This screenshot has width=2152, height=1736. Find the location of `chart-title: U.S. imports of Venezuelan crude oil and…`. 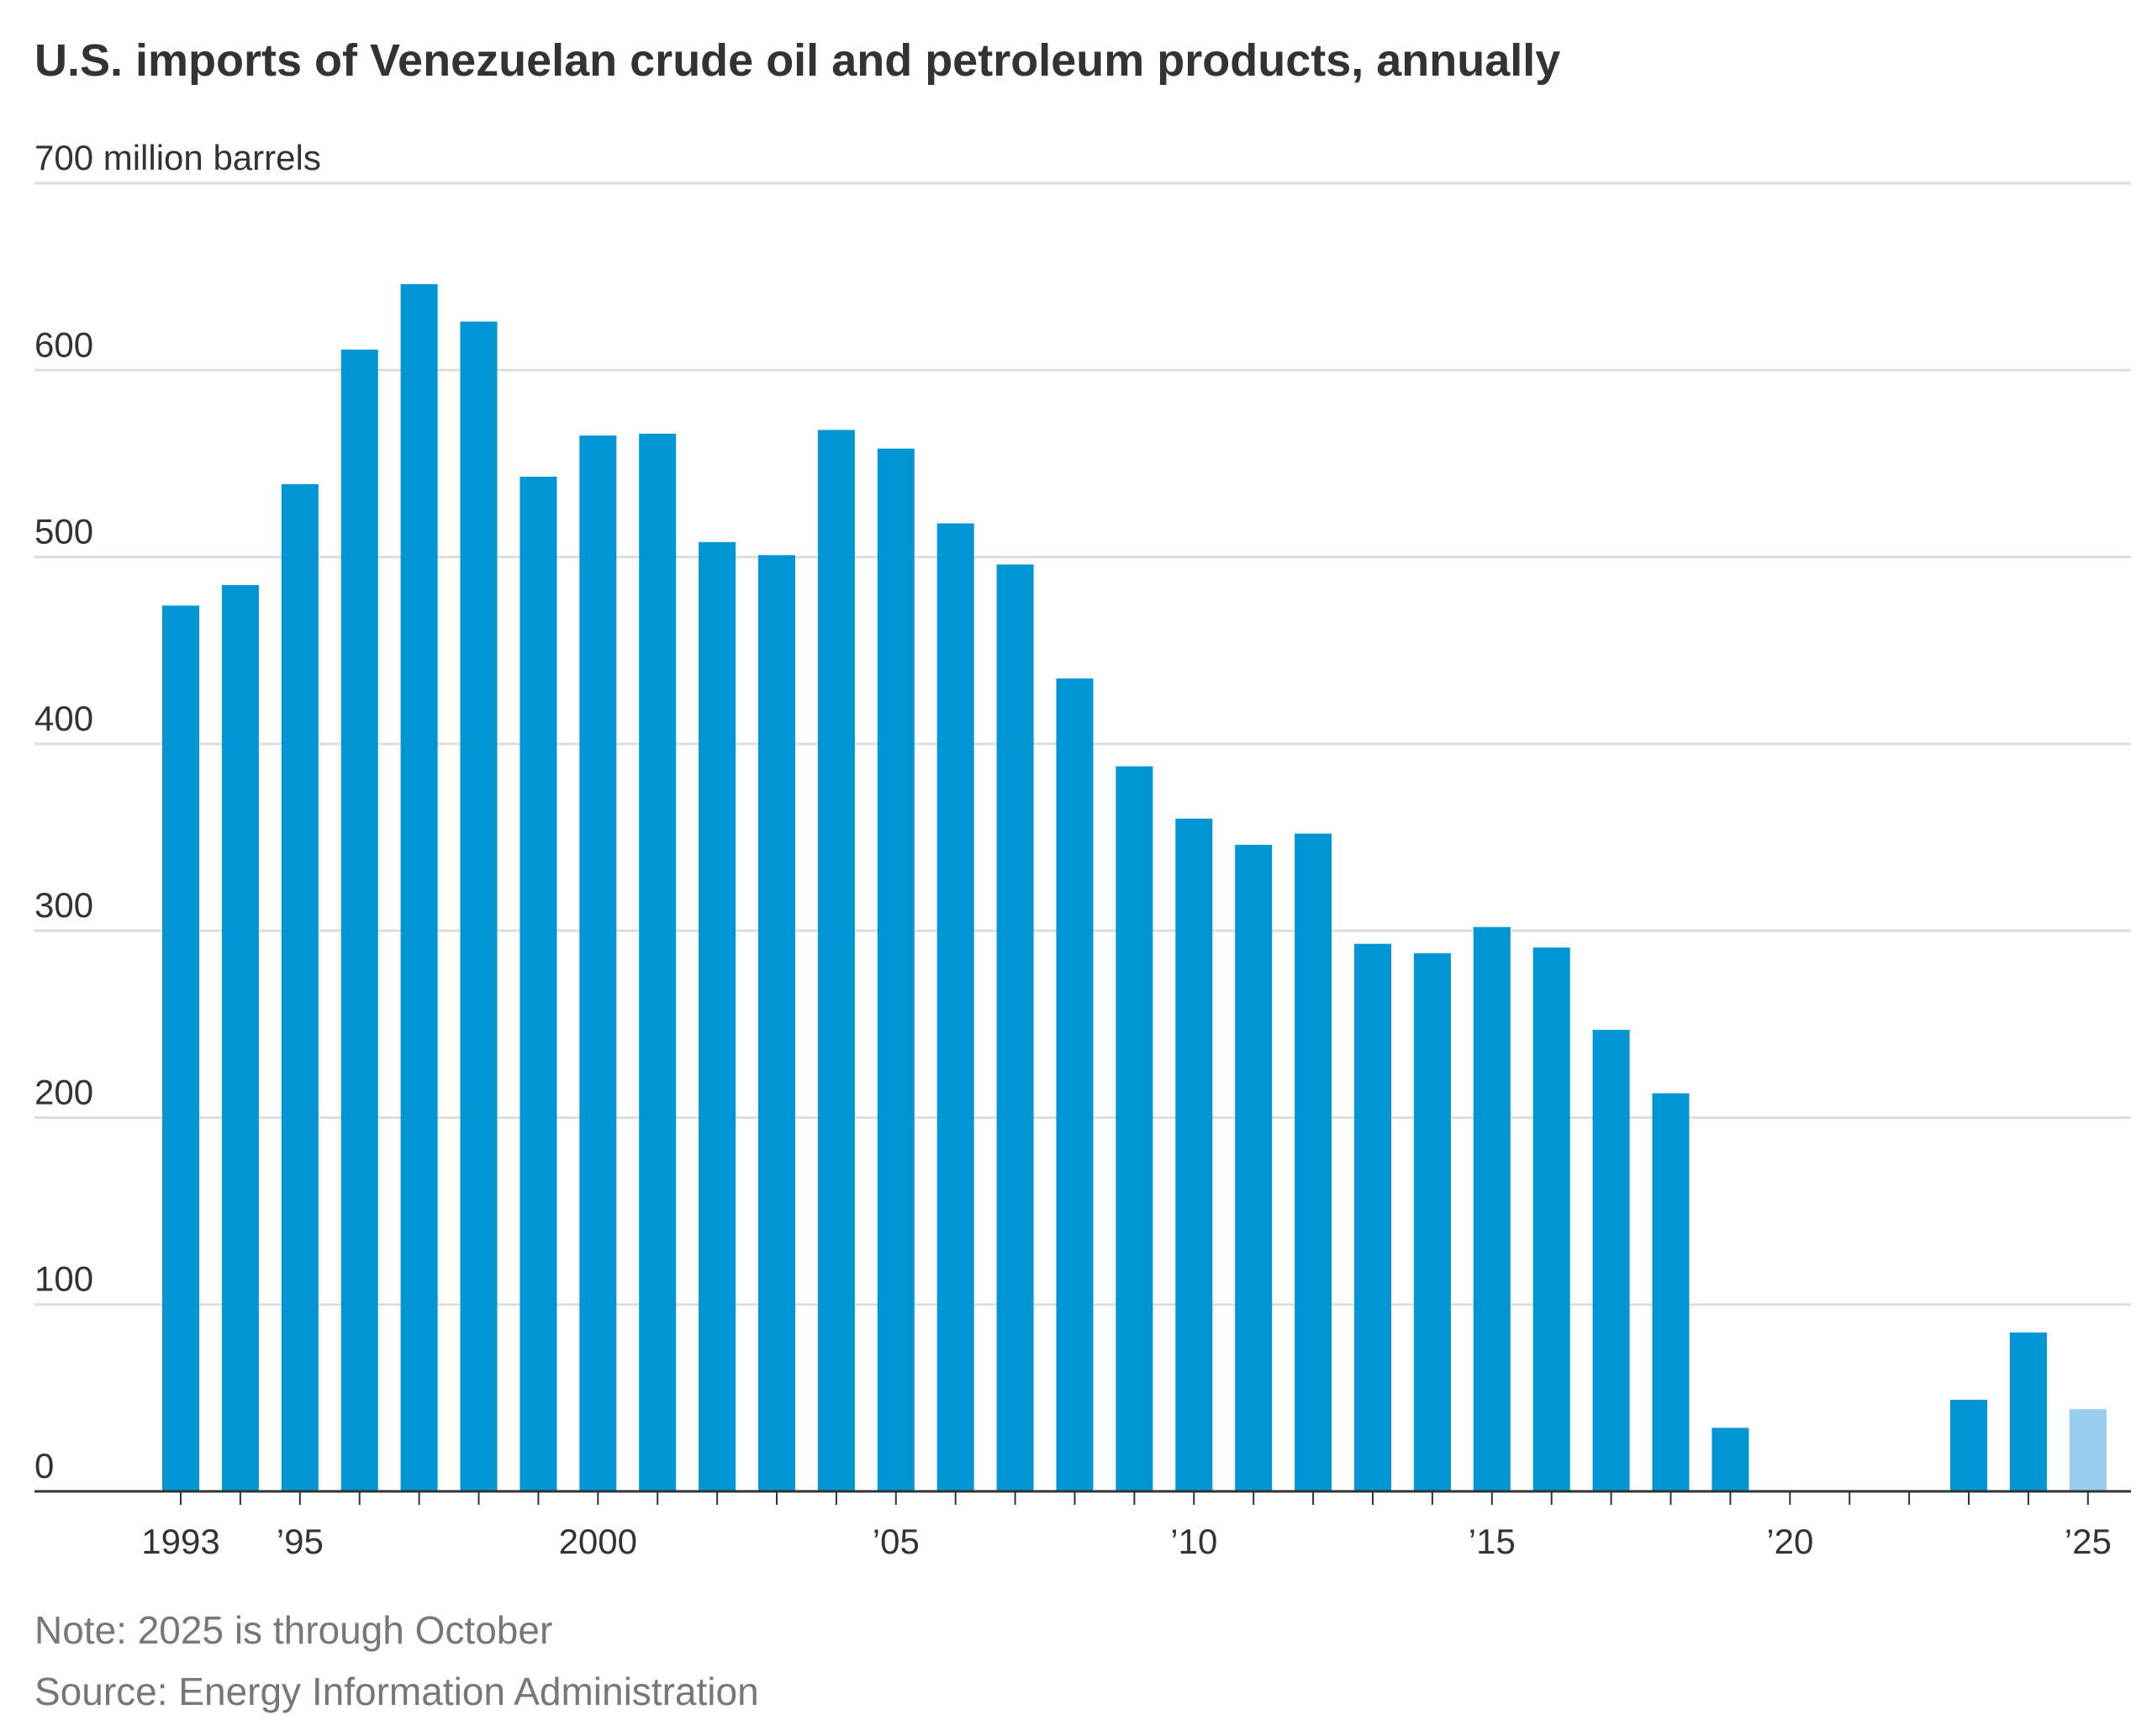

chart-title: U.S. imports of Venezuelan crude oil and… is located at coordinates (797, 60).